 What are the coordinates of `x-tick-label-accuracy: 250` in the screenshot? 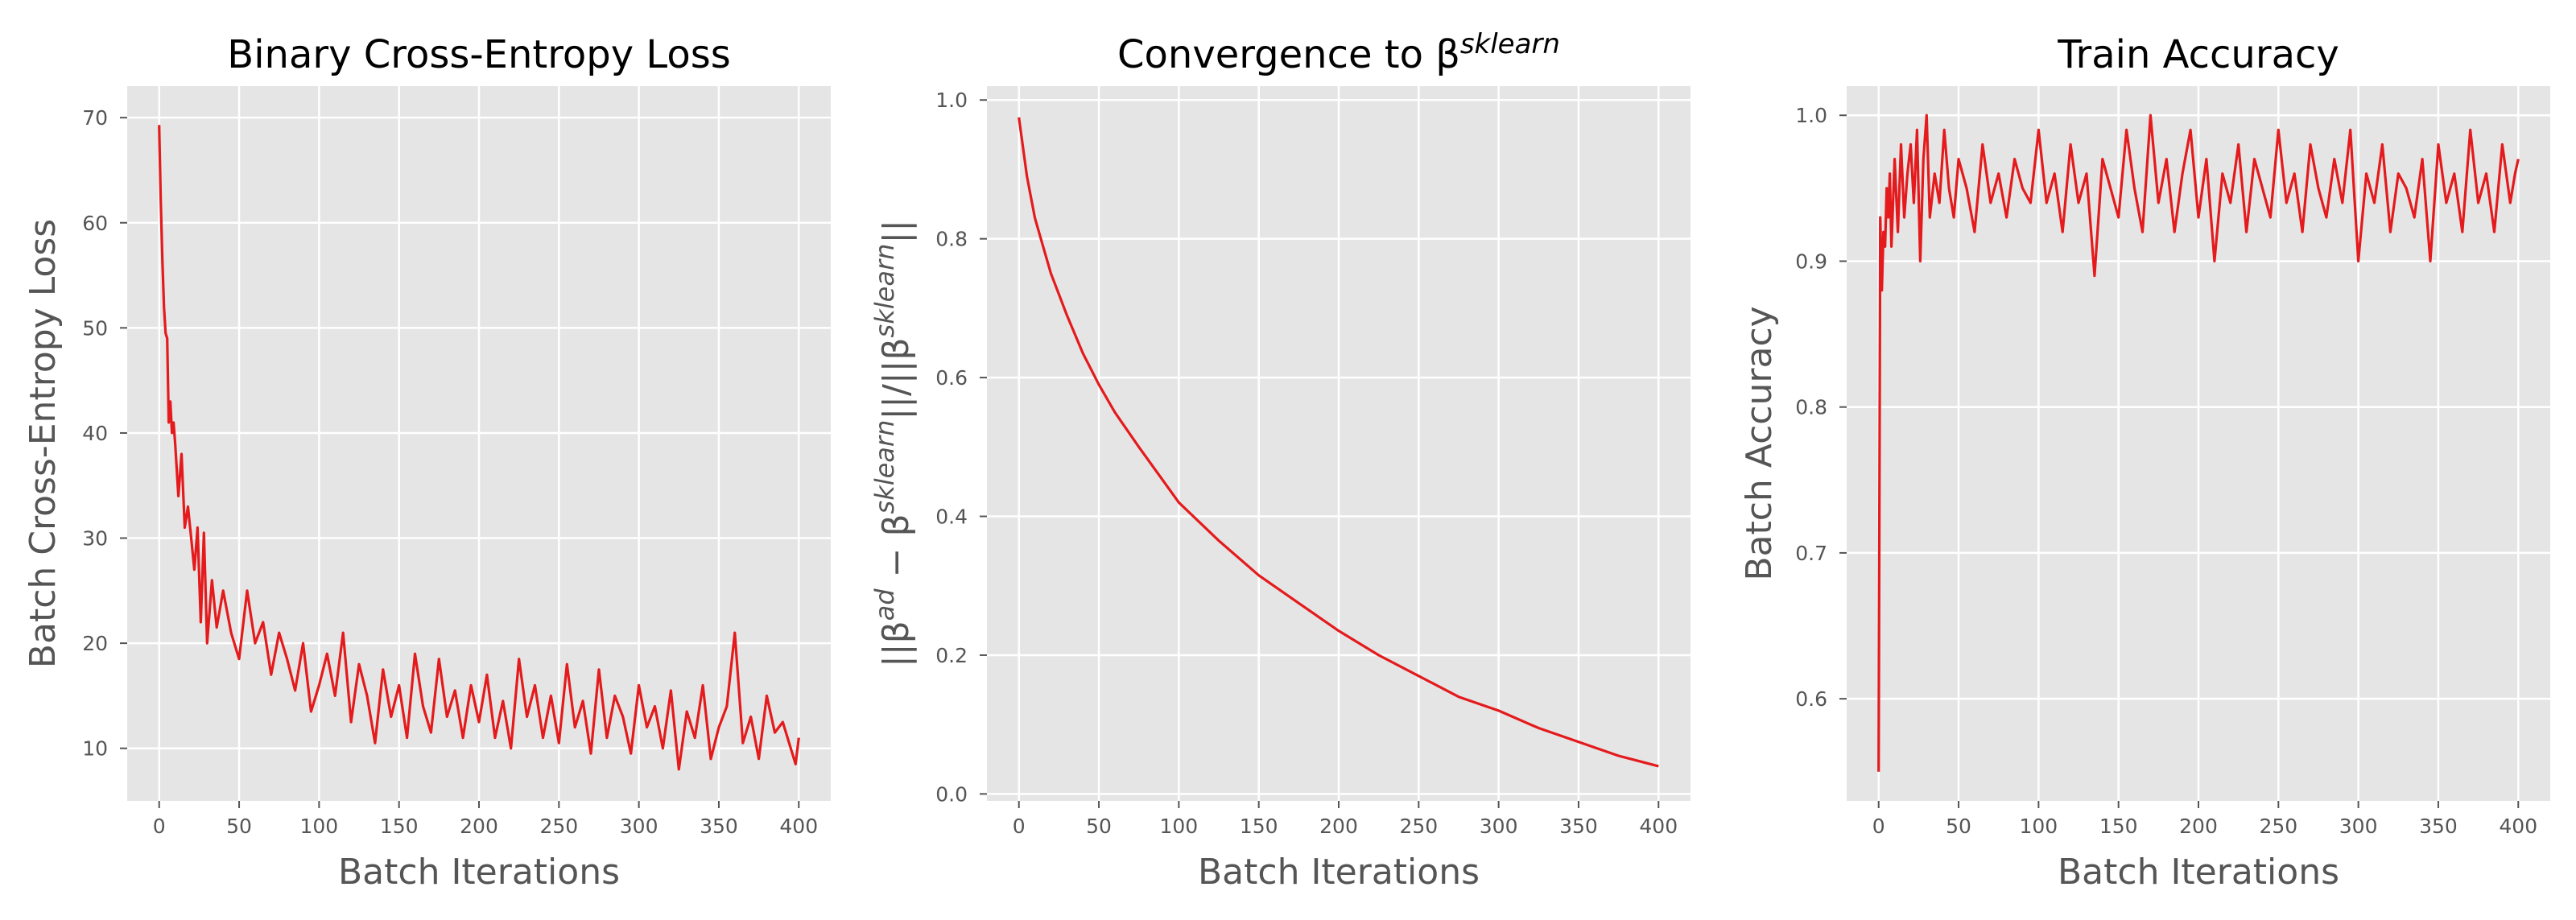 It's located at (2278, 826).